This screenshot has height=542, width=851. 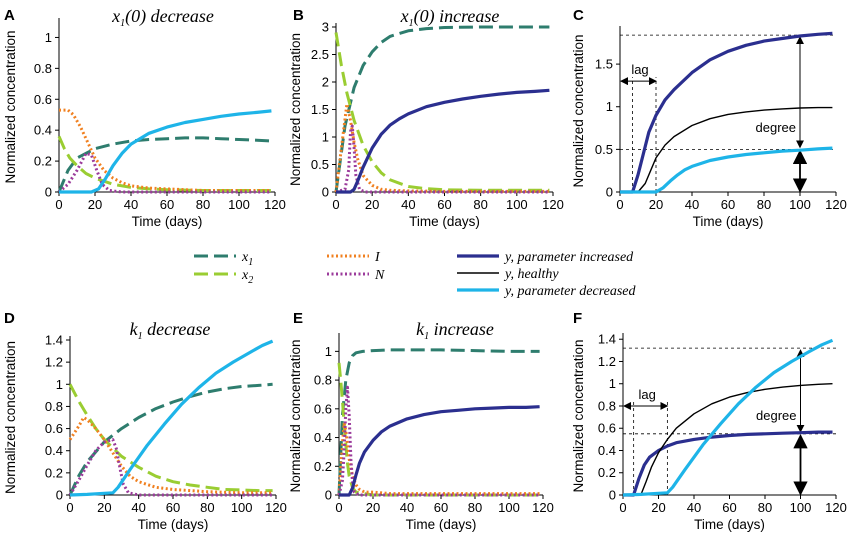 What do you see at coordinates (776, 127) in the screenshot?
I see `degree-label: degree` at bounding box center [776, 127].